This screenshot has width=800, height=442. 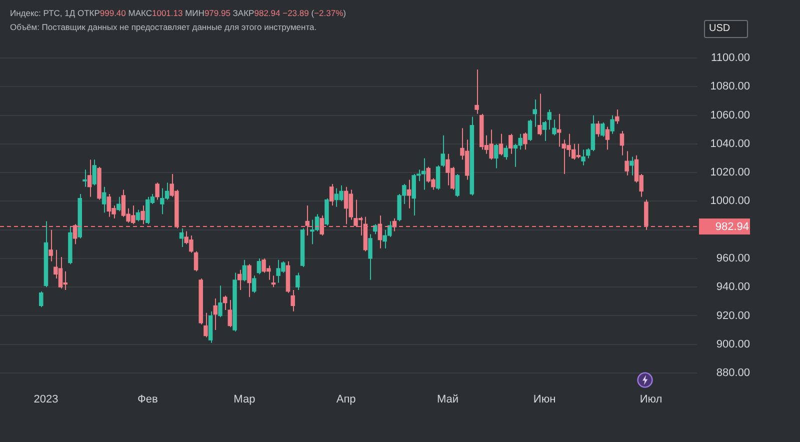 I want to click on x-tick-label: Май, so click(x=447, y=400).